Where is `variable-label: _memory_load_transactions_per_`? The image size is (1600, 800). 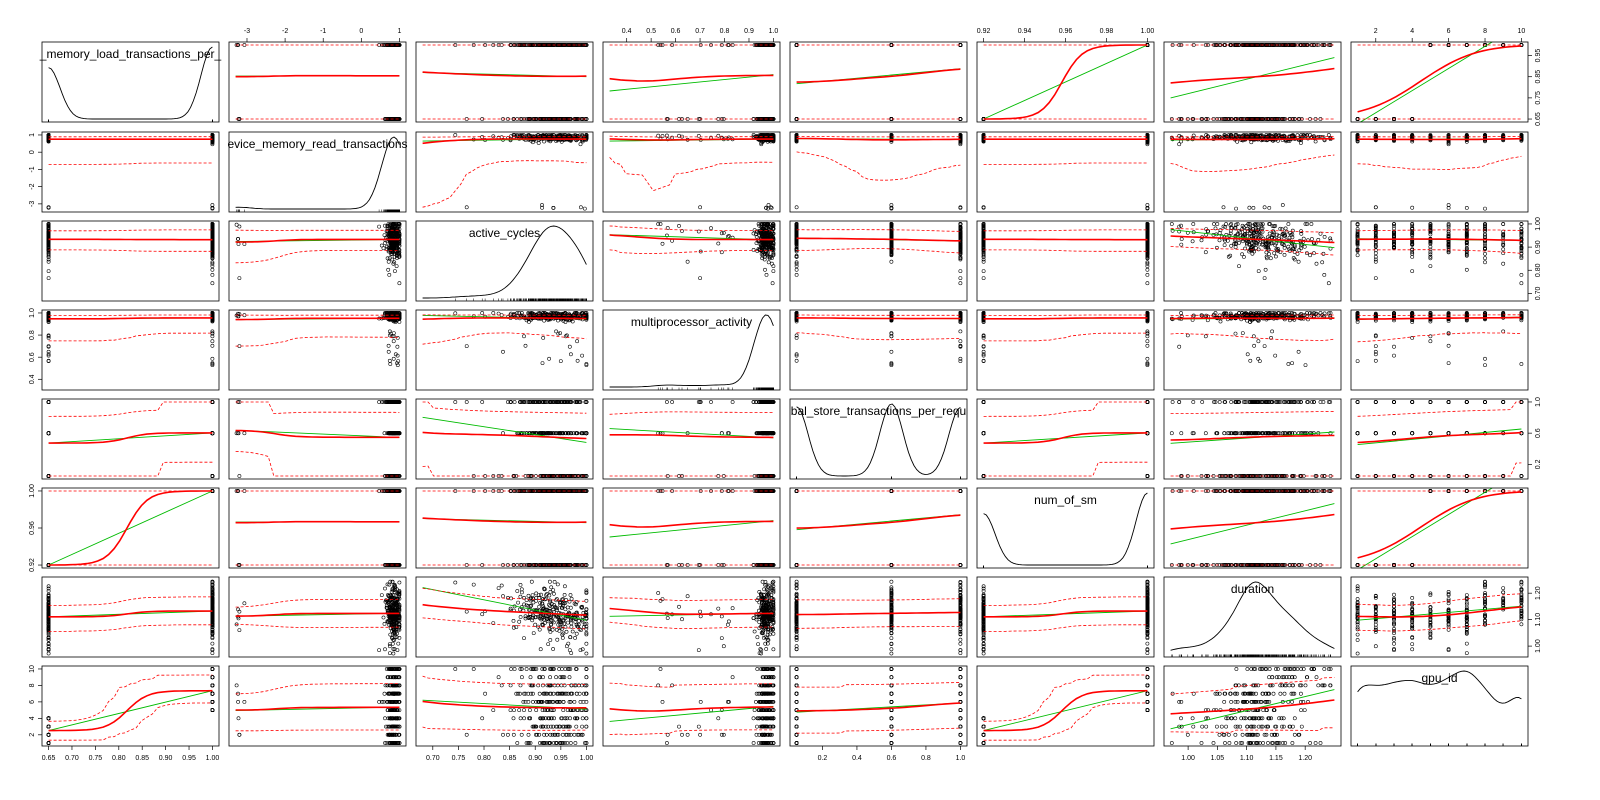 variable-label: _memory_load_transactions_per_ is located at coordinates (130, 54).